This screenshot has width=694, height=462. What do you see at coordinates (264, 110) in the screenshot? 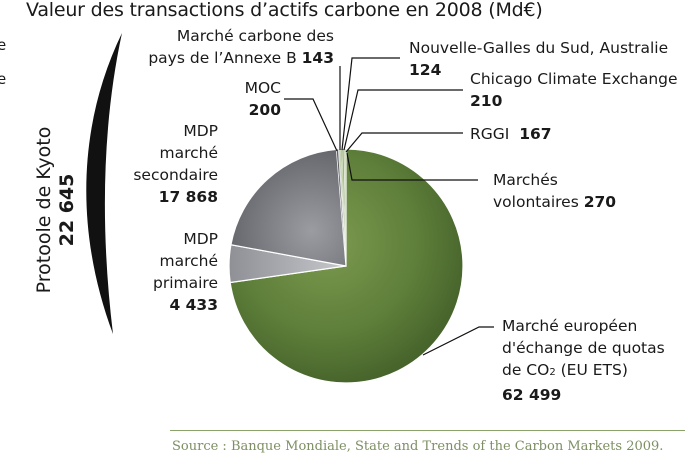
I see `value-label: 200` at bounding box center [264, 110].